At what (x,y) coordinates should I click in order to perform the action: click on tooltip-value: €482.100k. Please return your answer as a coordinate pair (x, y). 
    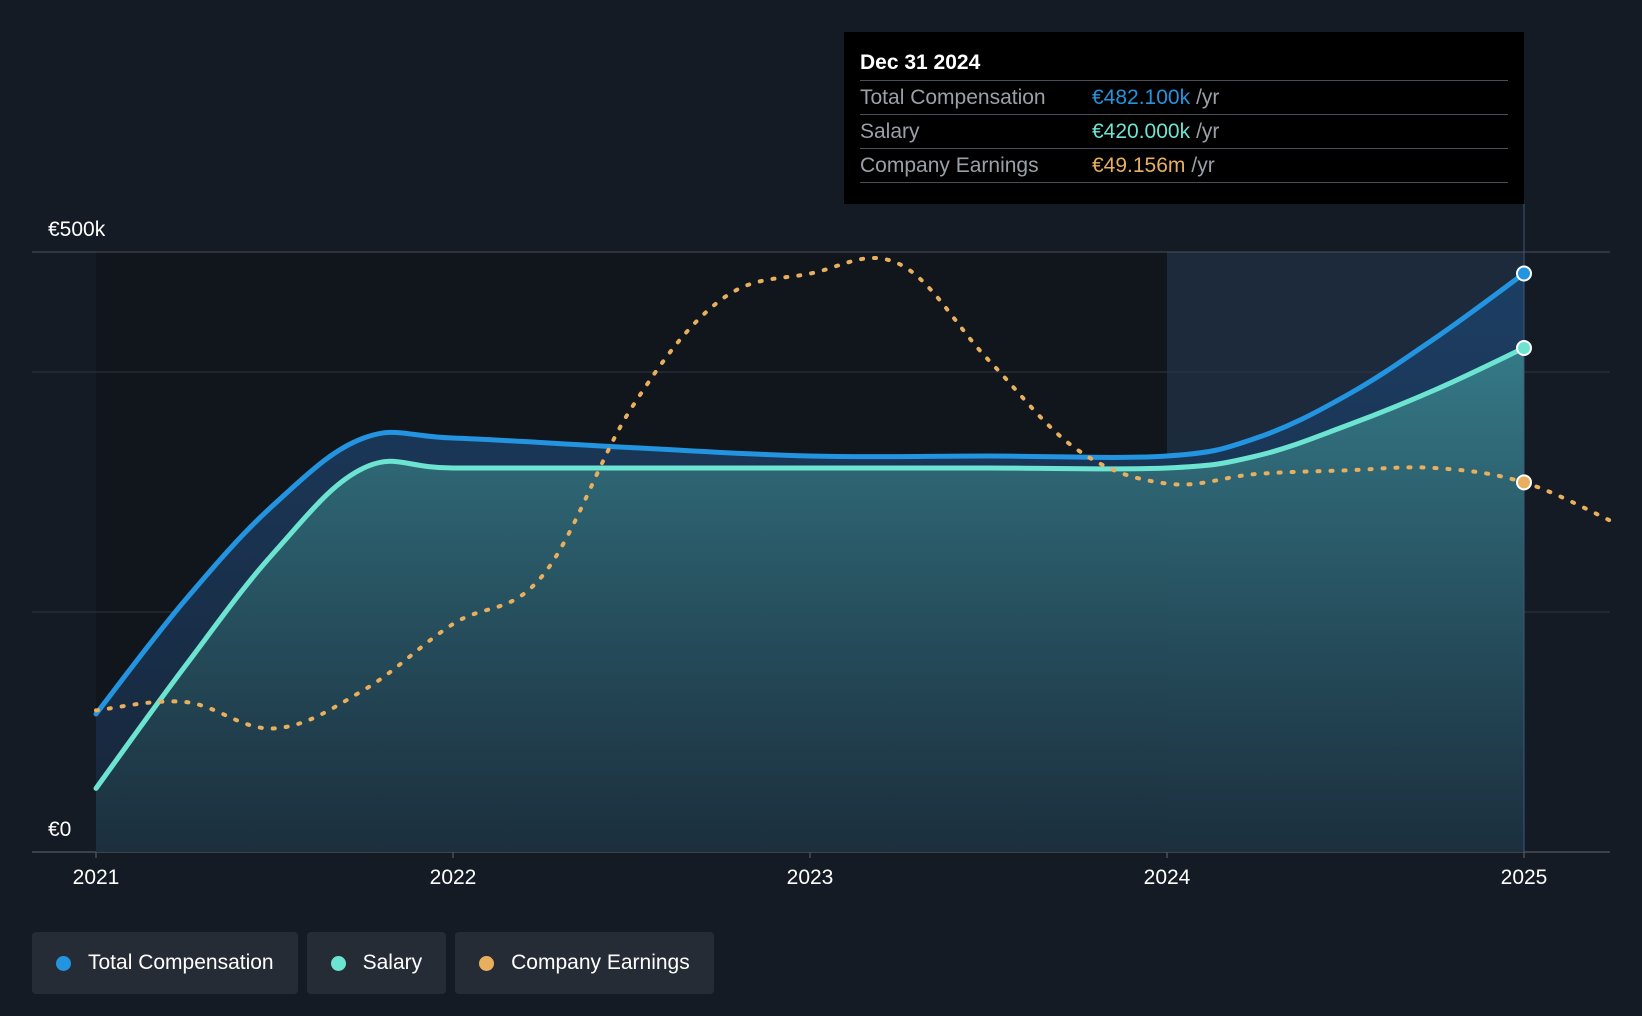
    Looking at the image, I should click on (1141, 97).